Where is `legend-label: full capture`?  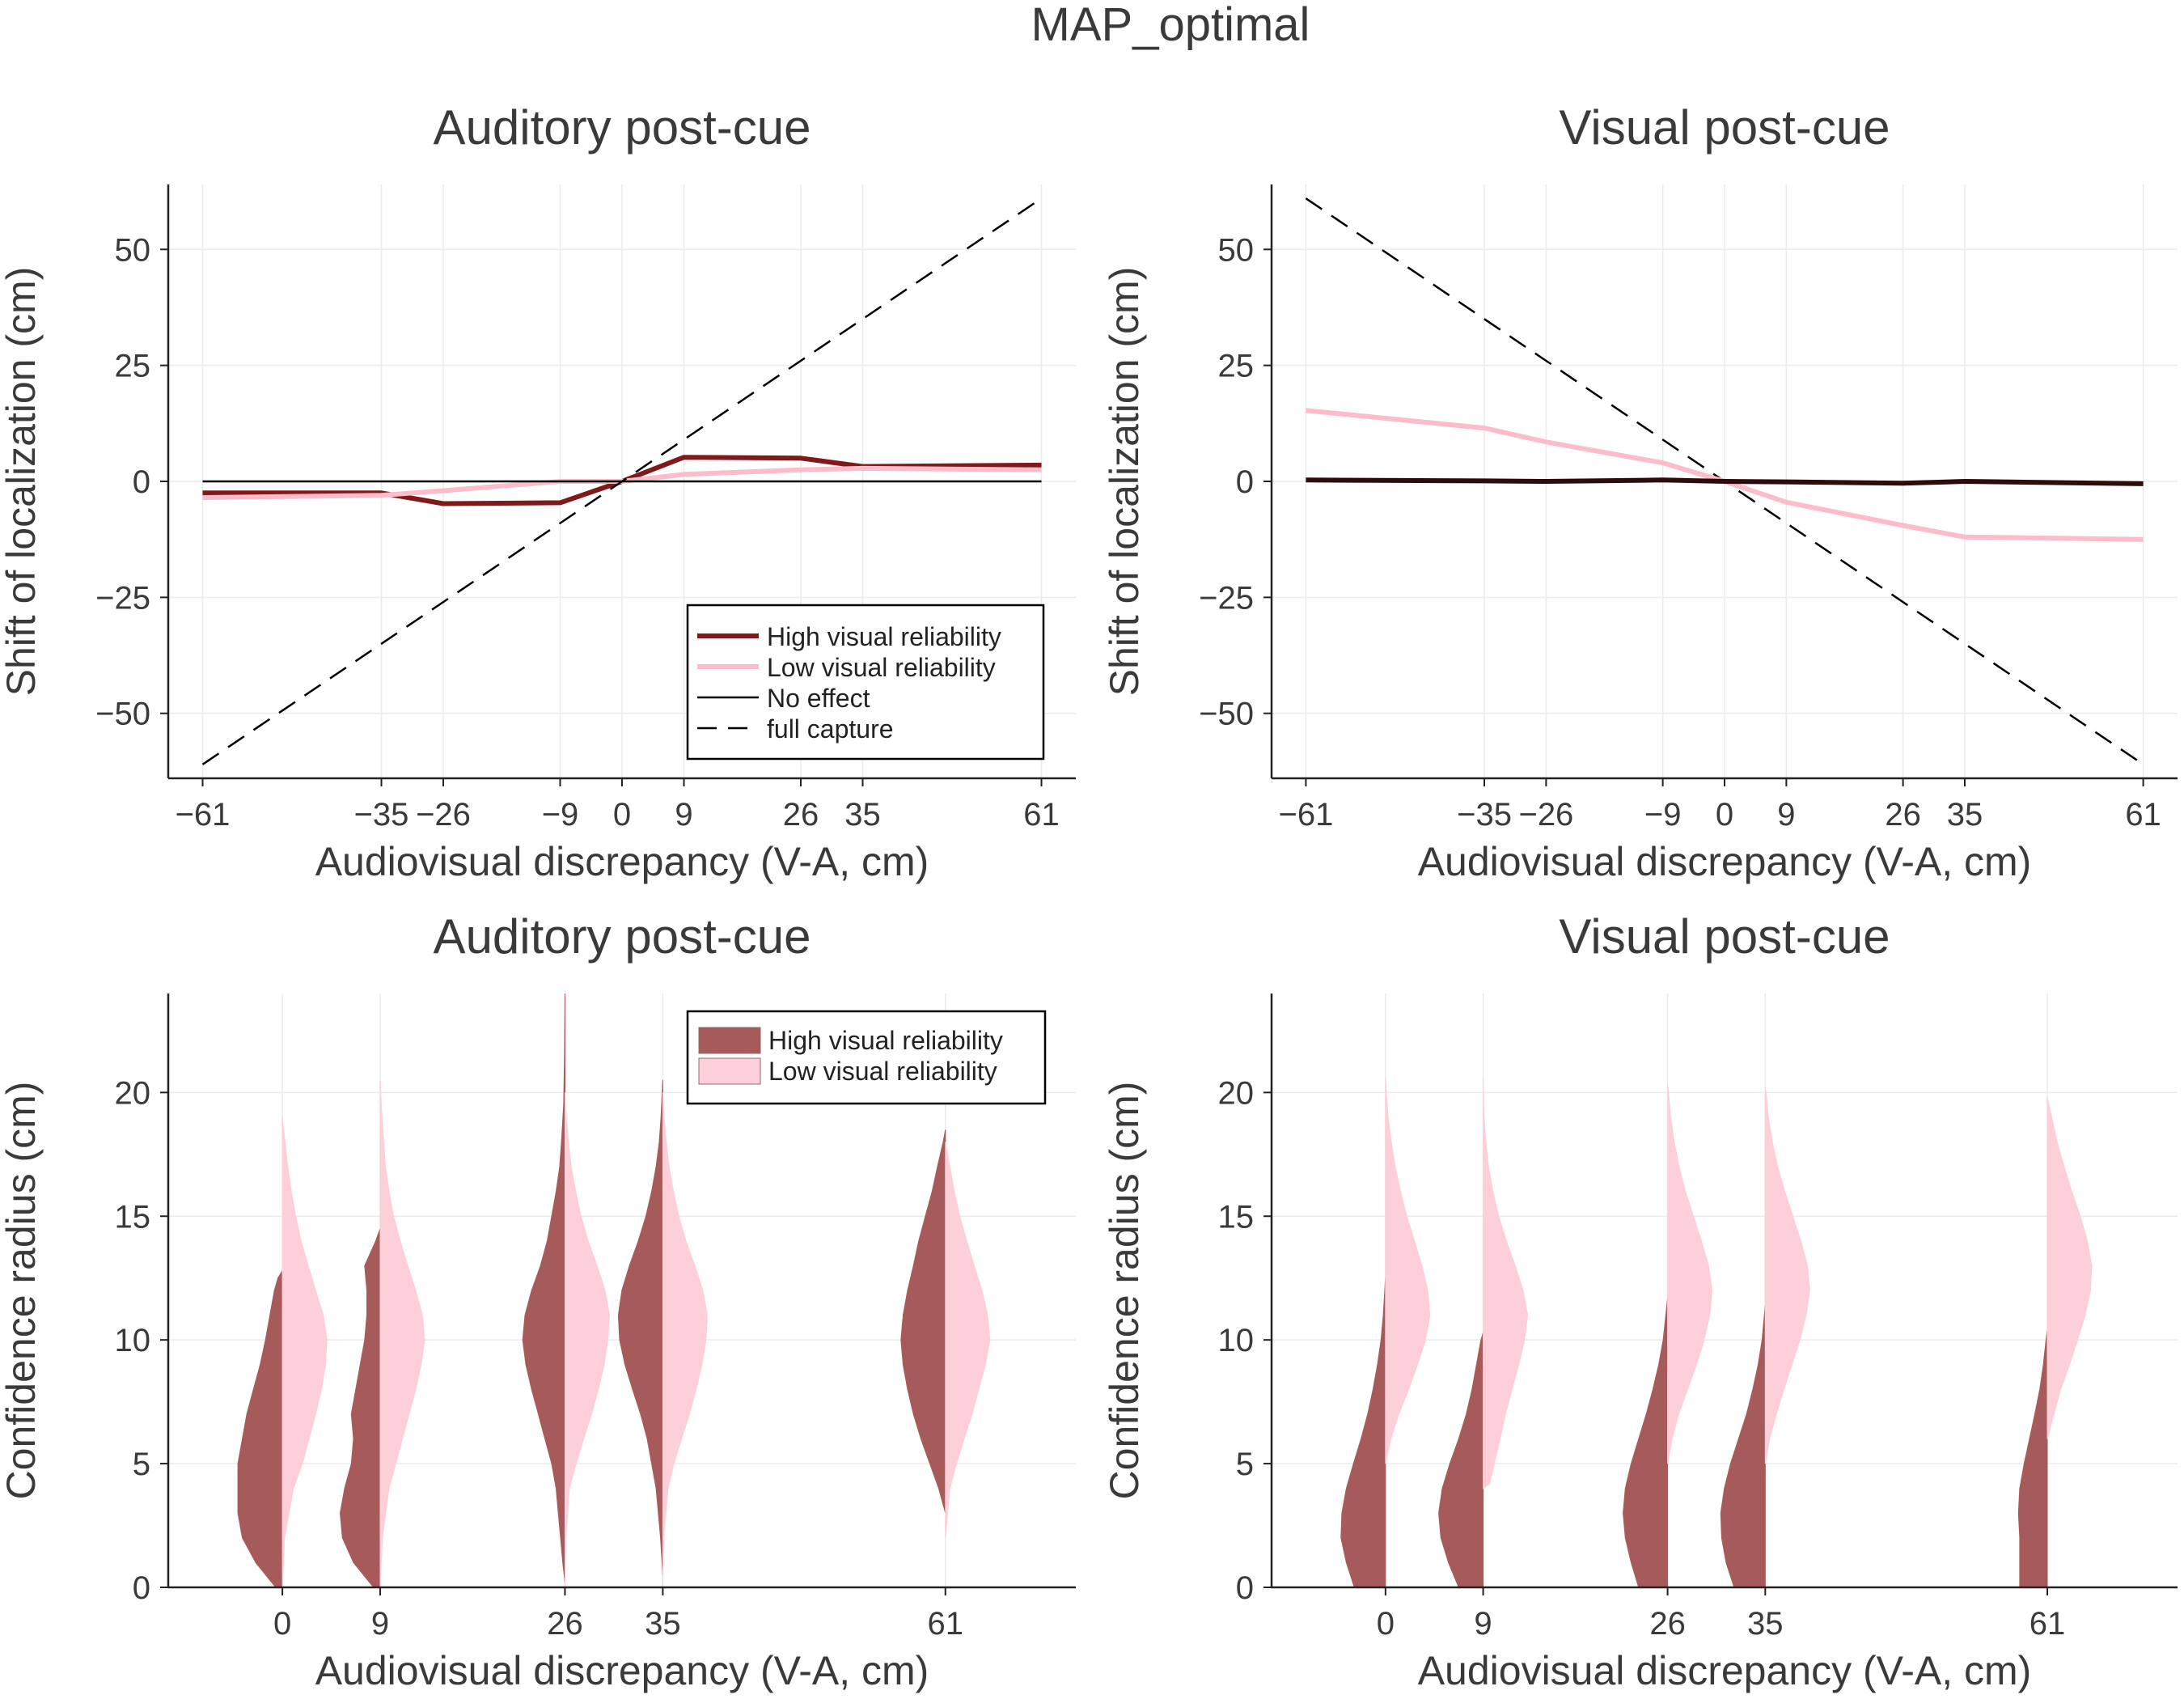
legend-label: full capture is located at coordinates (830, 729).